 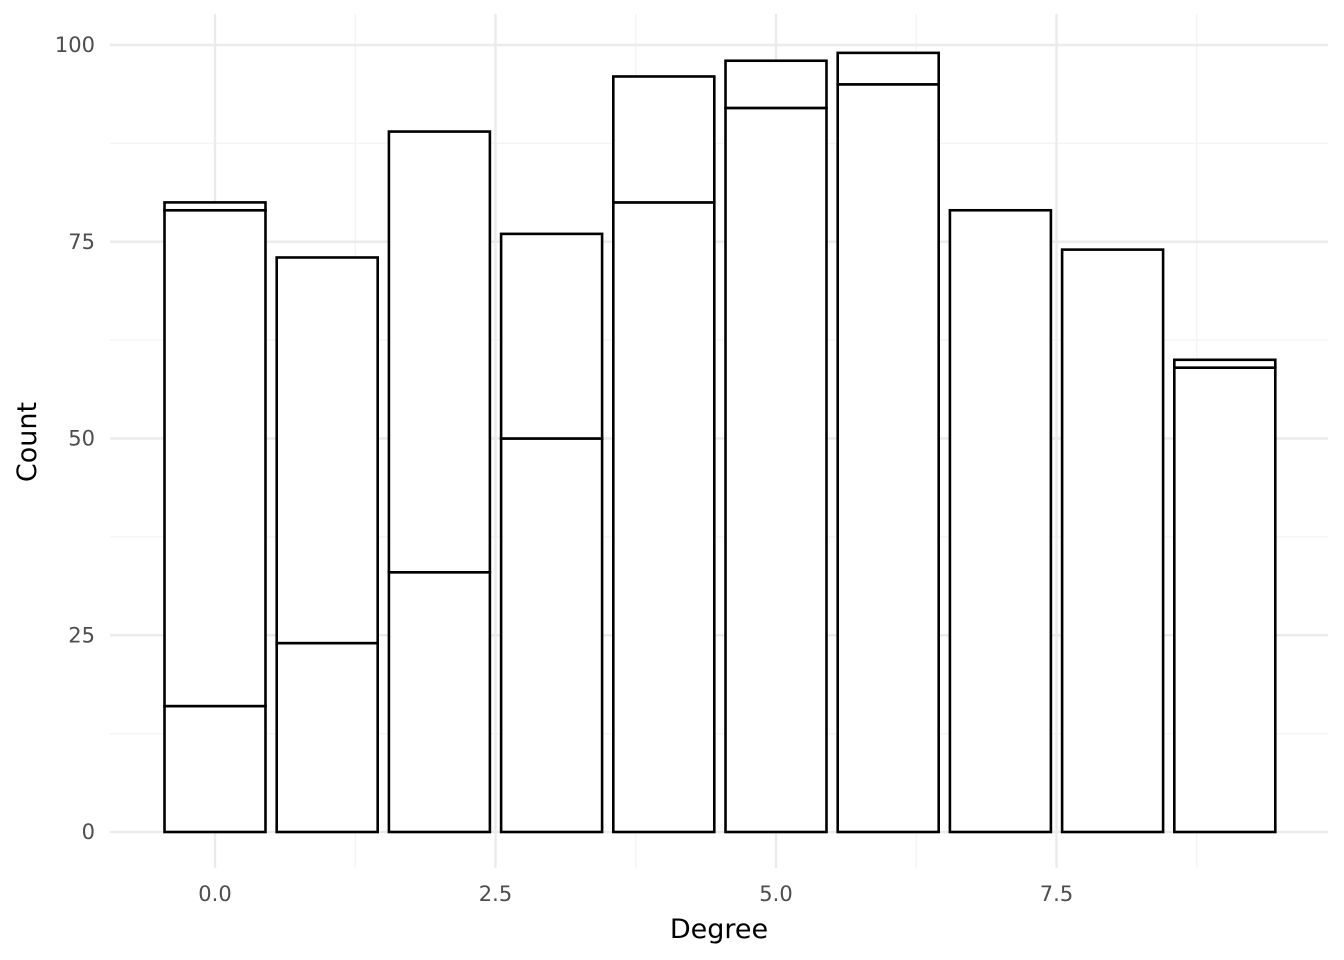 I want to click on y-axis-title: Count, so click(x=27, y=442).